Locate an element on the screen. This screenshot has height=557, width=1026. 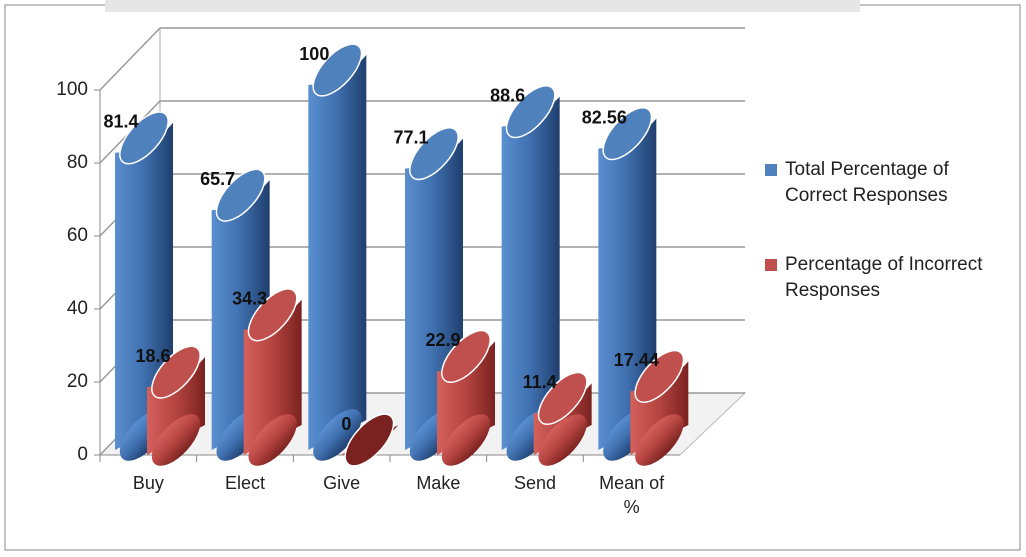
y-tick-label: 80 is located at coordinates (77, 162).